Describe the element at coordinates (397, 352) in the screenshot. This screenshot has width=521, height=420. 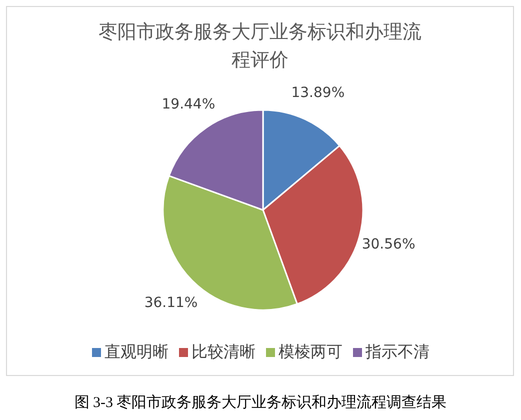
I see `legend-label: 指示不清` at that location.